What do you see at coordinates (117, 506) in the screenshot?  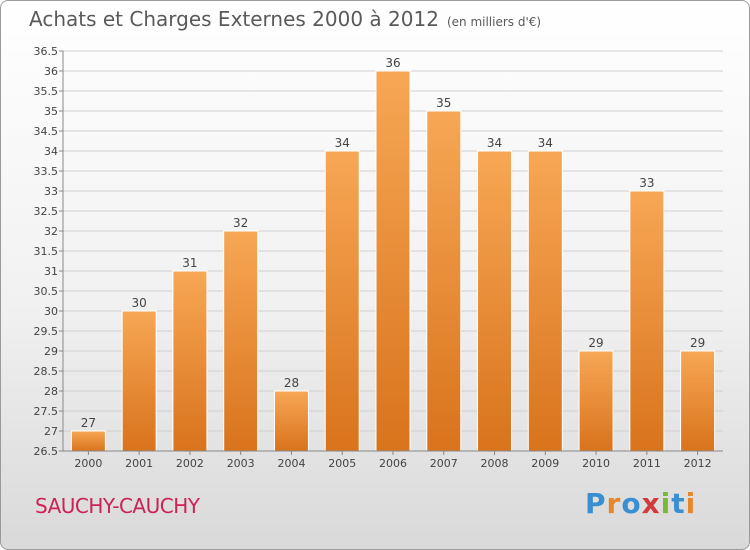 I see `city-name: SAUCHY-CAUCHY` at bounding box center [117, 506].